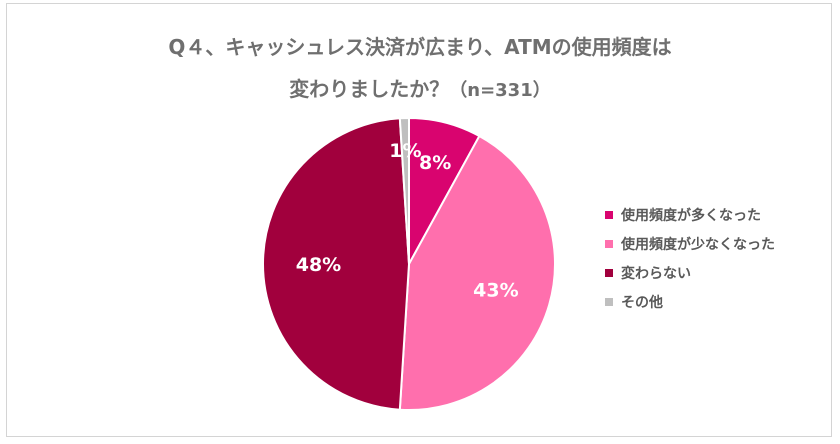  What do you see at coordinates (698, 244) in the screenshot?
I see `legend-label-1: 使用頻度が少なくなった` at bounding box center [698, 244].